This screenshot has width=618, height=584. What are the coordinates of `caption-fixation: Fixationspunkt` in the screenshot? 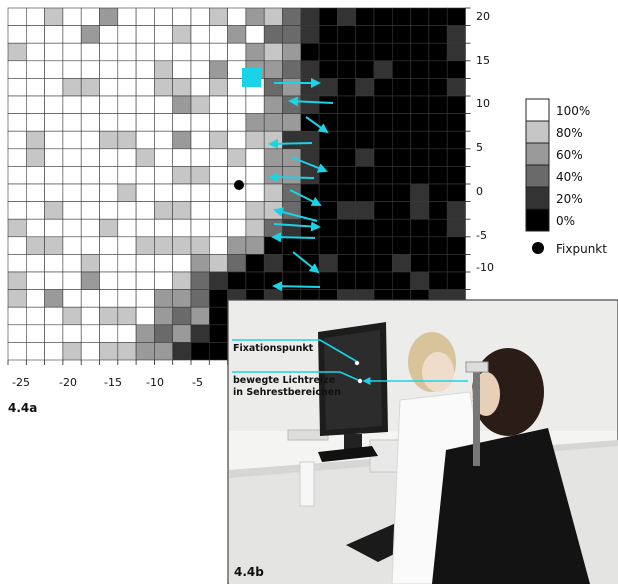 It's located at (273, 348).